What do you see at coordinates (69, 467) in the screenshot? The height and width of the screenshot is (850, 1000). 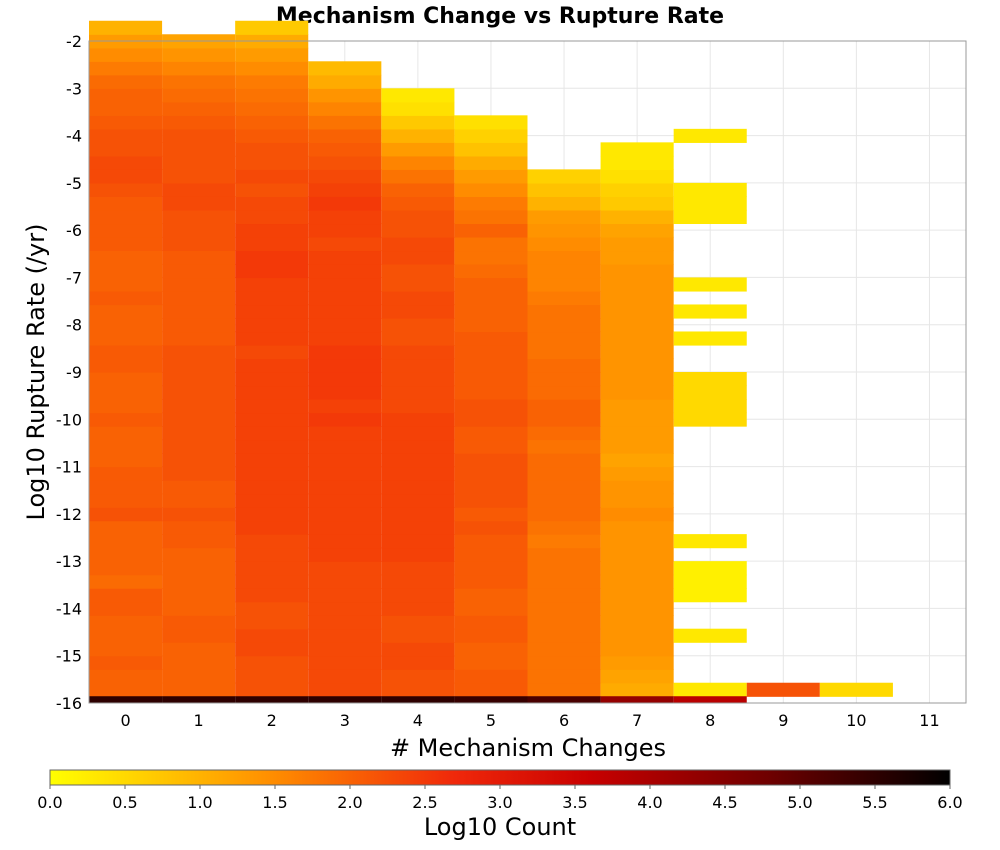 I see `y-tick-label: -11` at bounding box center [69, 467].